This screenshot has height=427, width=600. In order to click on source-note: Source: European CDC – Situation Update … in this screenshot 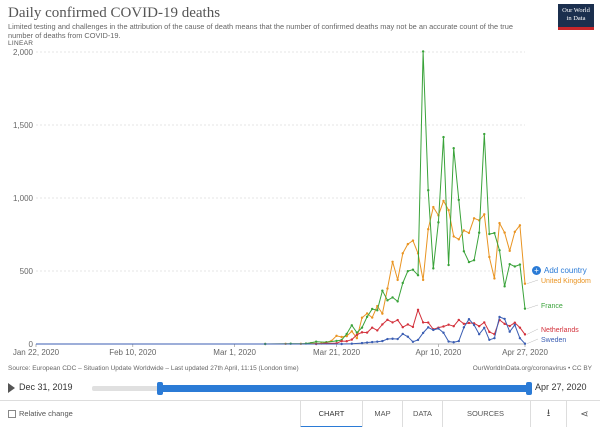, I will do `click(153, 368)`.